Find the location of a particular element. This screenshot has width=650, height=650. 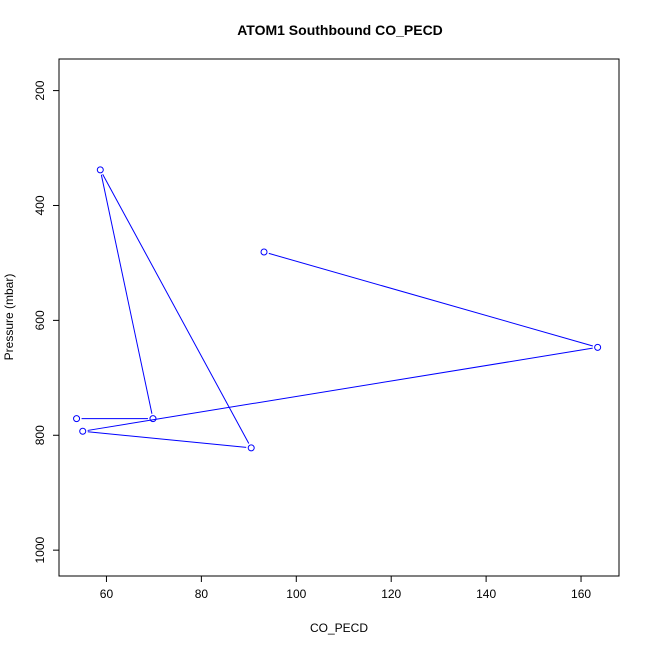

x-axis-label: CO_PECD is located at coordinates (339, 628).